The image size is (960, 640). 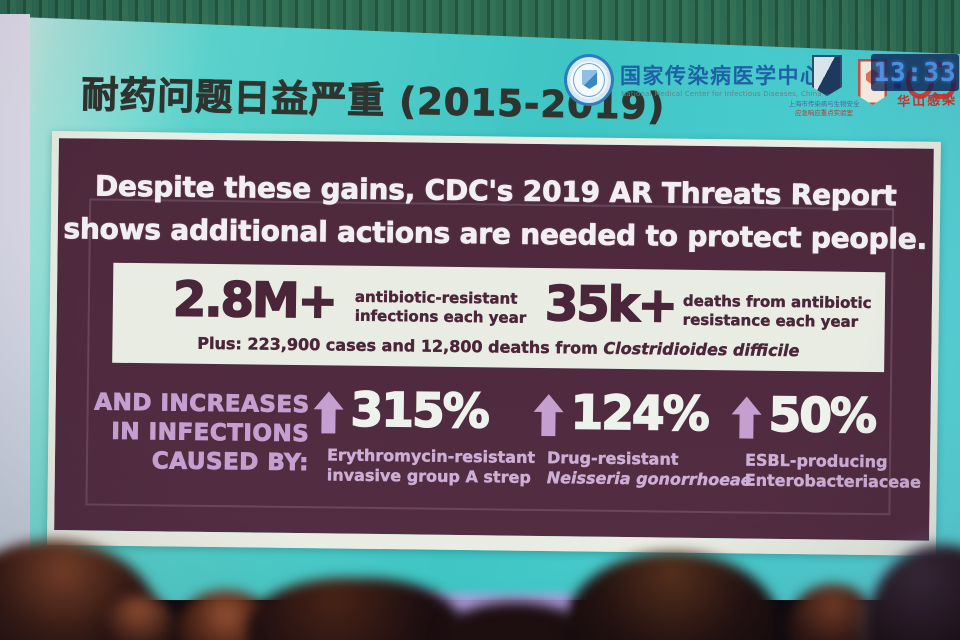 I want to click on nmc-name-cn: 国家传染病医学中心, so click(x=721, y=76).